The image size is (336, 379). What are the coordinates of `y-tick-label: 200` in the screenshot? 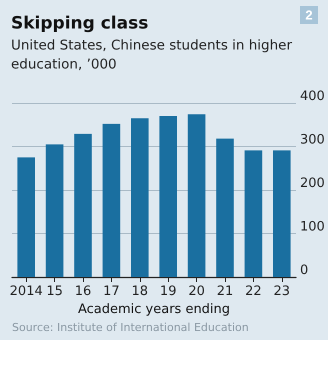 It's located at (312, 183).